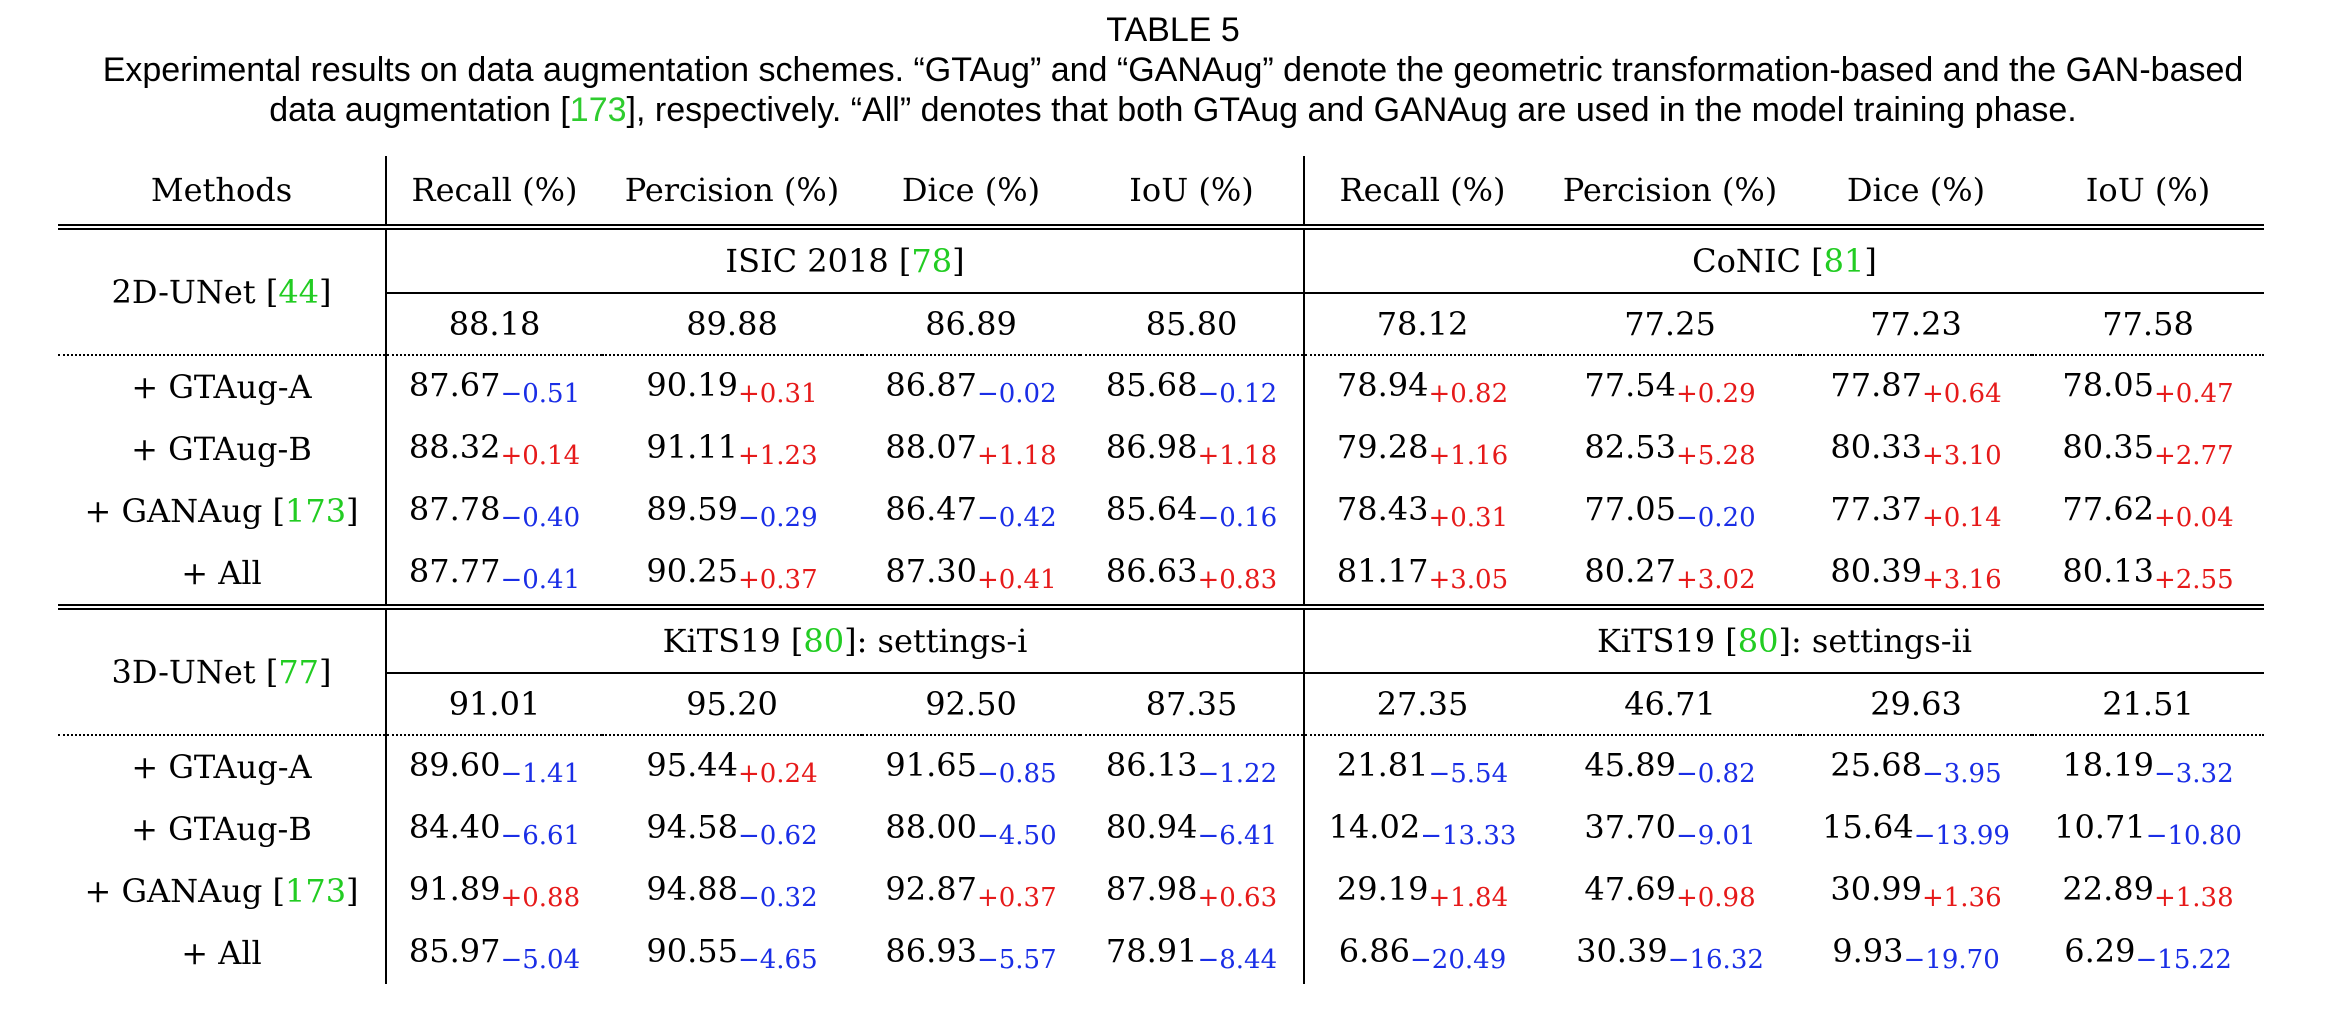 The image size is (2346, 1010). I want to click on result-cell: 18.19−3.32, so click(2148, 766).